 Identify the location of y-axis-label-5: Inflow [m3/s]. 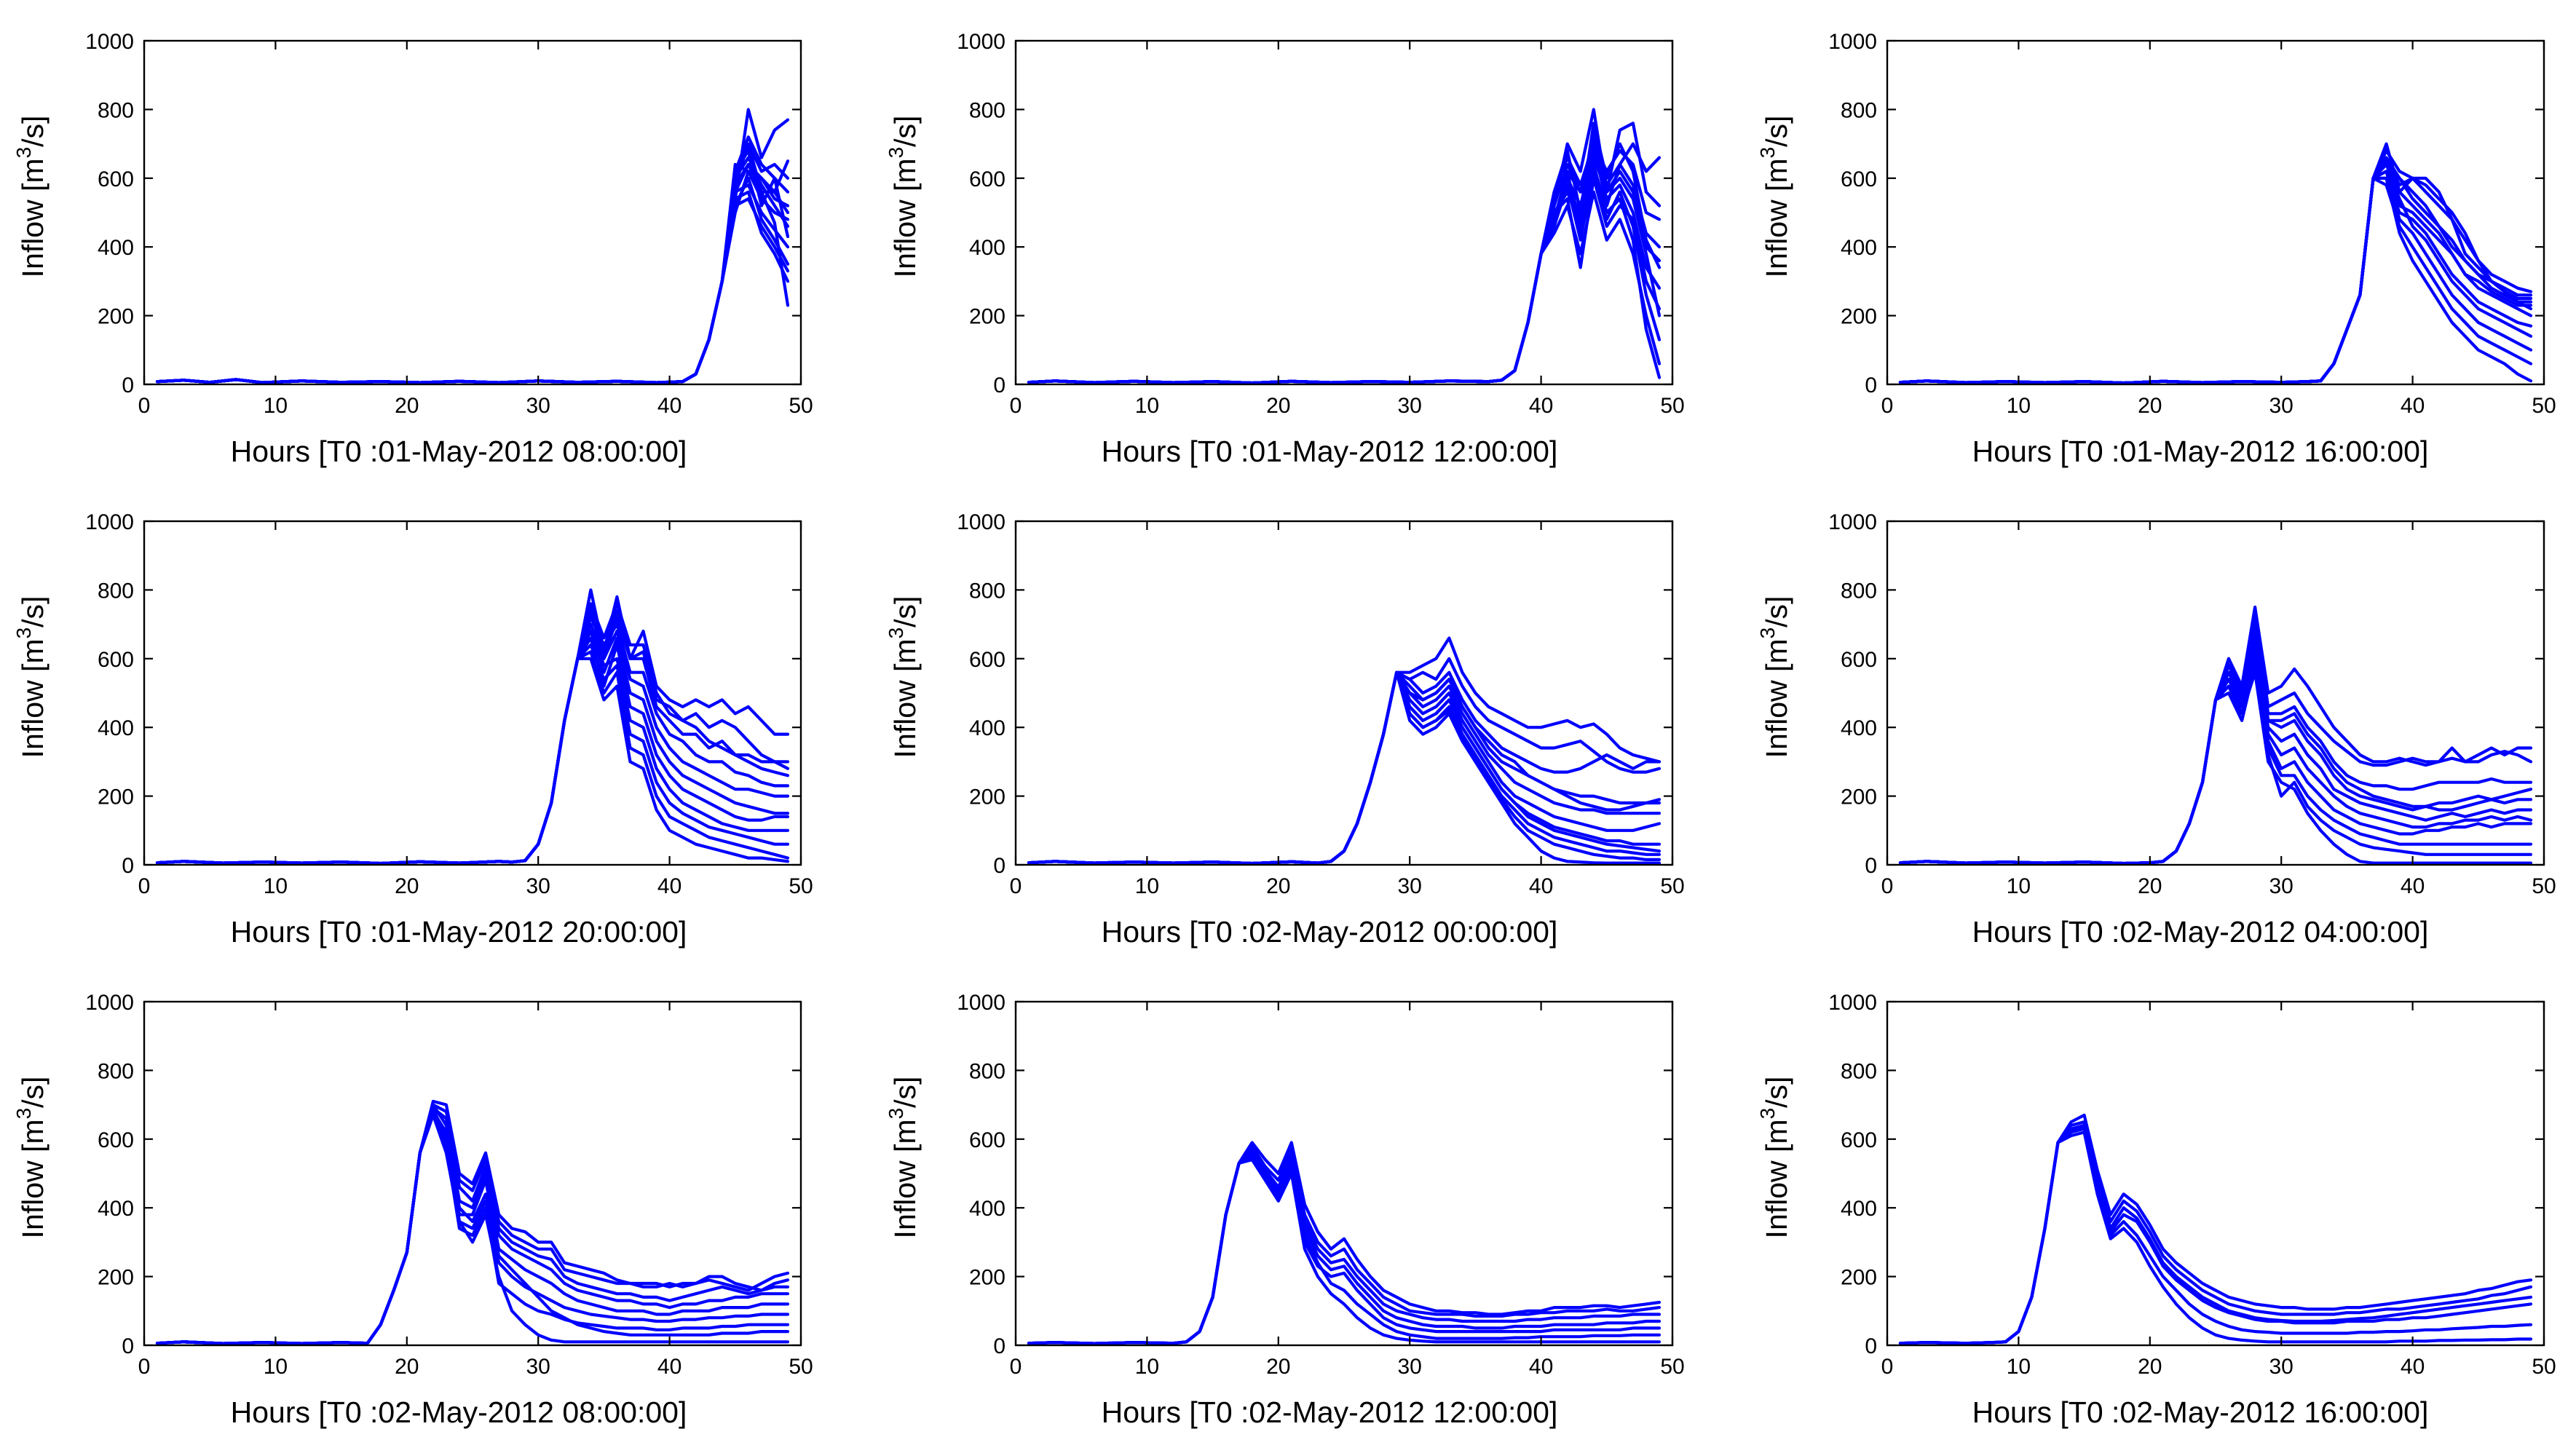
(904, 677).